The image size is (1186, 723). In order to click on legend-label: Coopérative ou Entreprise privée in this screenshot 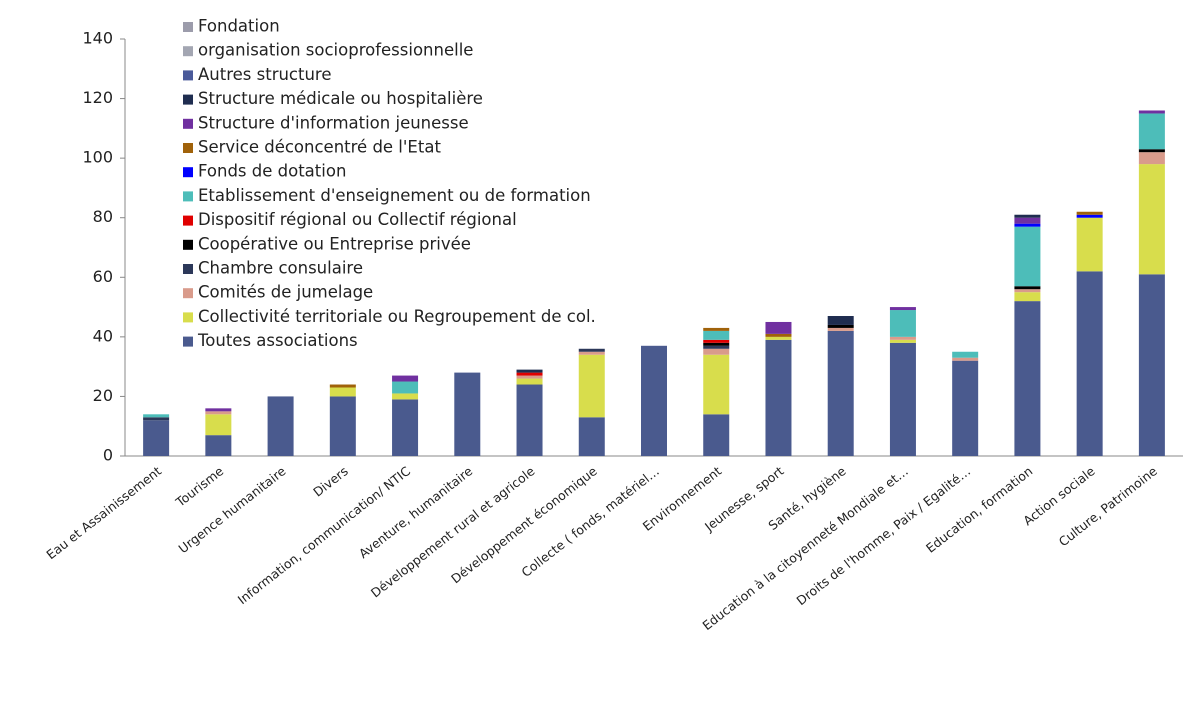, I will do `click(334, 243)`.